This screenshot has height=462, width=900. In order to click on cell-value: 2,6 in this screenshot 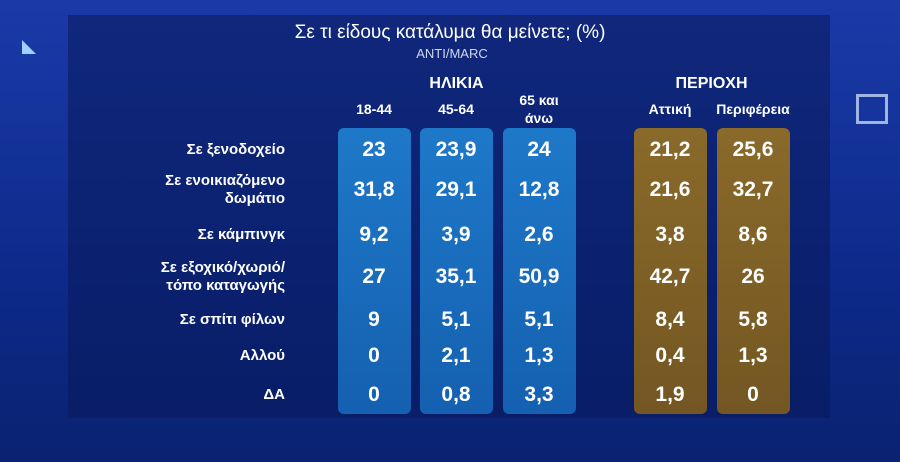, I will do `click(539, 234)`.